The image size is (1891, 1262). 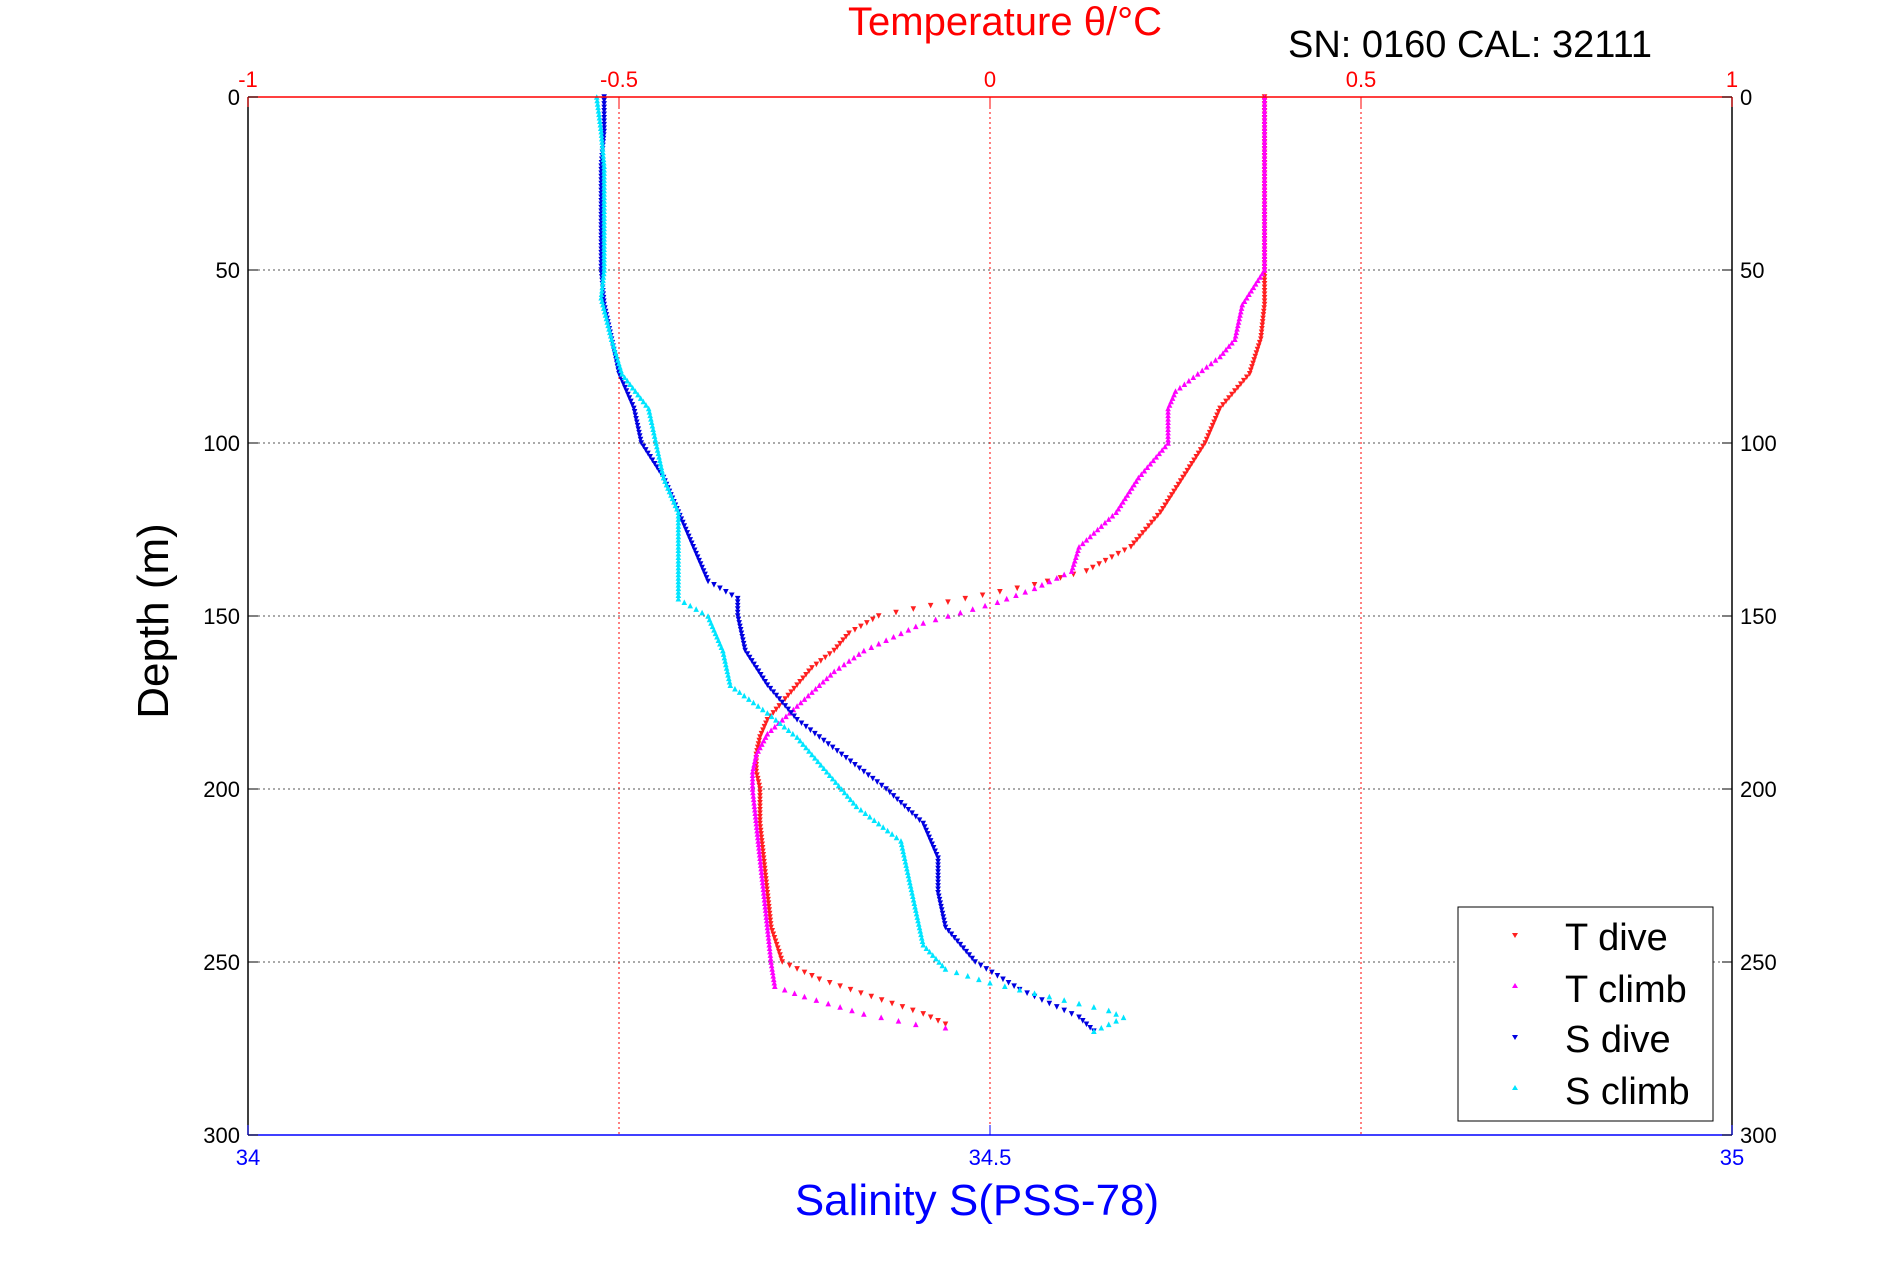 I want to click on legend-marker-t-climb, so click(x=1515, y=985).